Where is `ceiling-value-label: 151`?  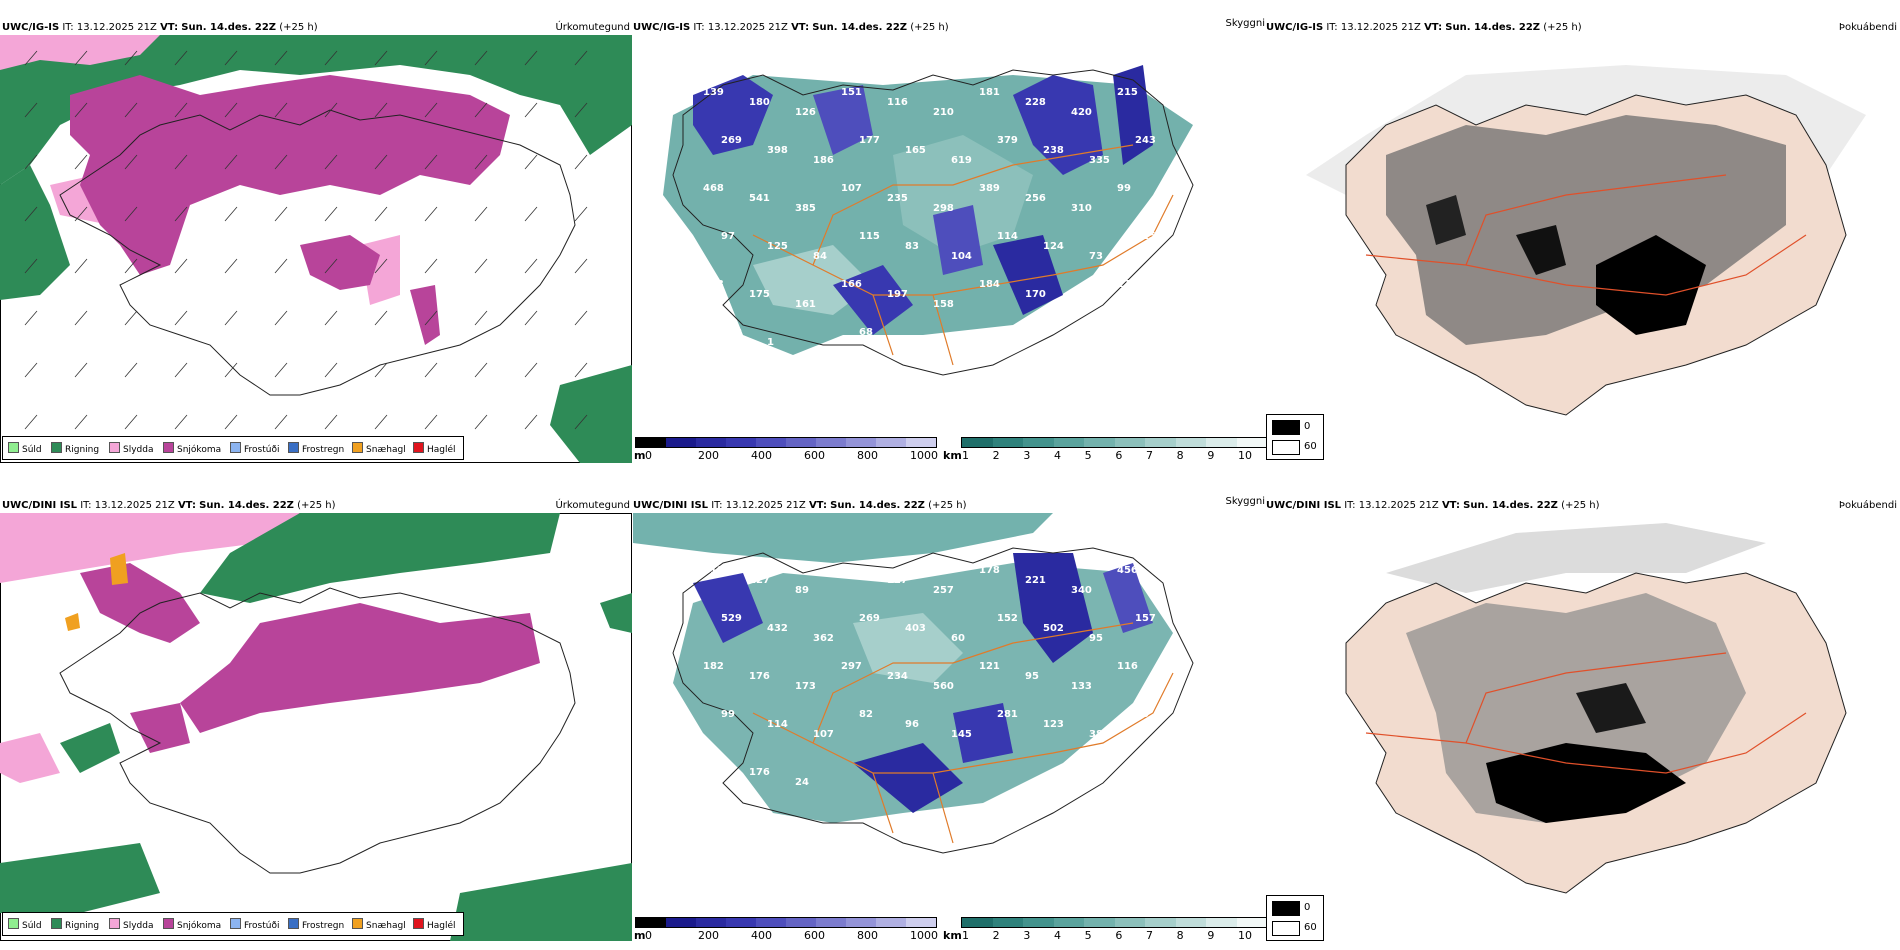
ceiling-value-label: 151 is located at coordinates (851, 92).